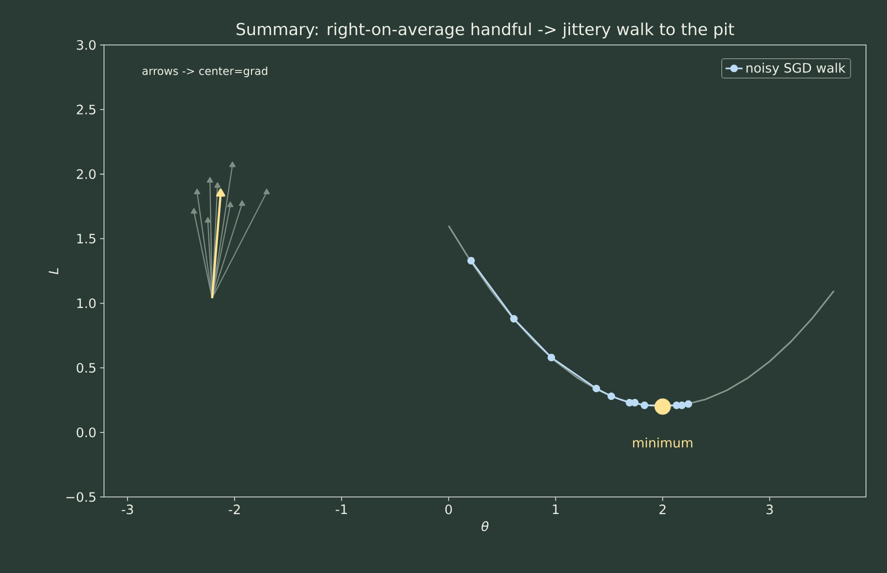  What do you see at coordinates (205, 72) in the screenshot?
I see `annotation: arrows -> center=grad` at bounding box center [205, 72].